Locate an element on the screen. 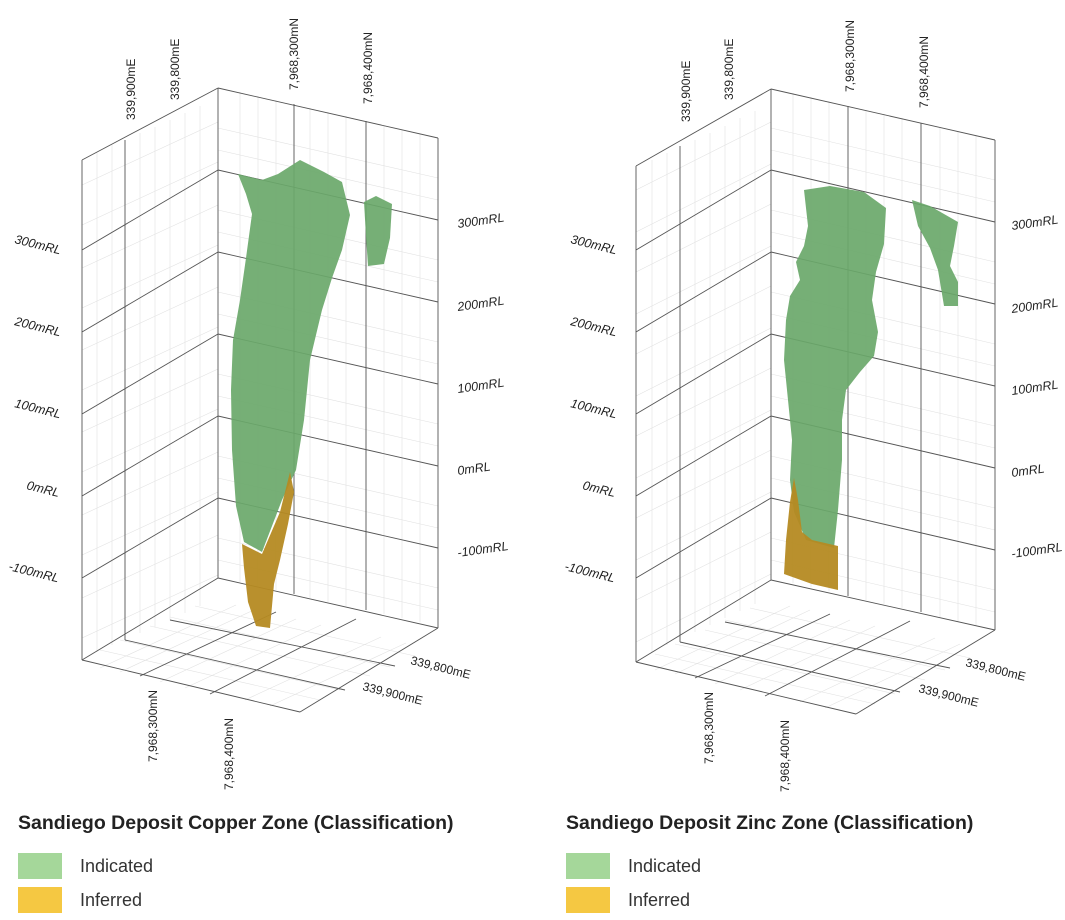 The image size is (1065, 920). copper-rl-left-200: 200mRL is located at coordinates (37, 326).